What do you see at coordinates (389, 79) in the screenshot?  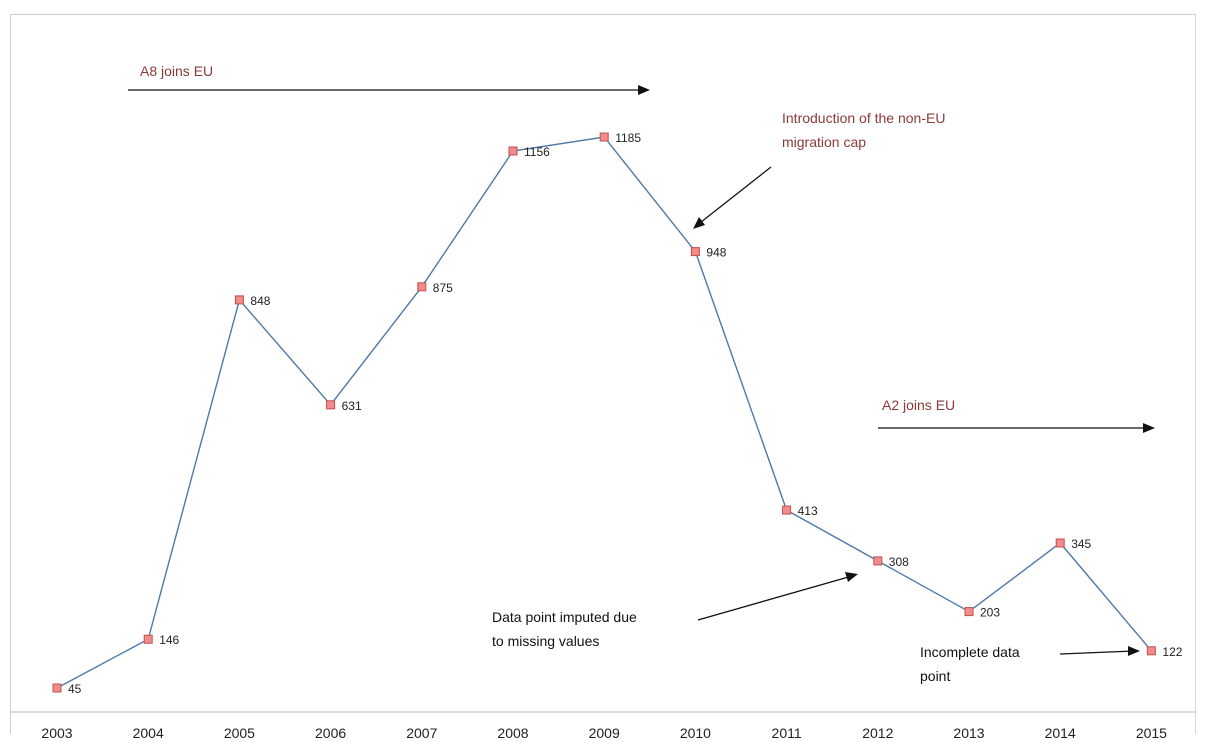 I see `annotation-a8: A8 joins EU` at bounding box center [389, 79].